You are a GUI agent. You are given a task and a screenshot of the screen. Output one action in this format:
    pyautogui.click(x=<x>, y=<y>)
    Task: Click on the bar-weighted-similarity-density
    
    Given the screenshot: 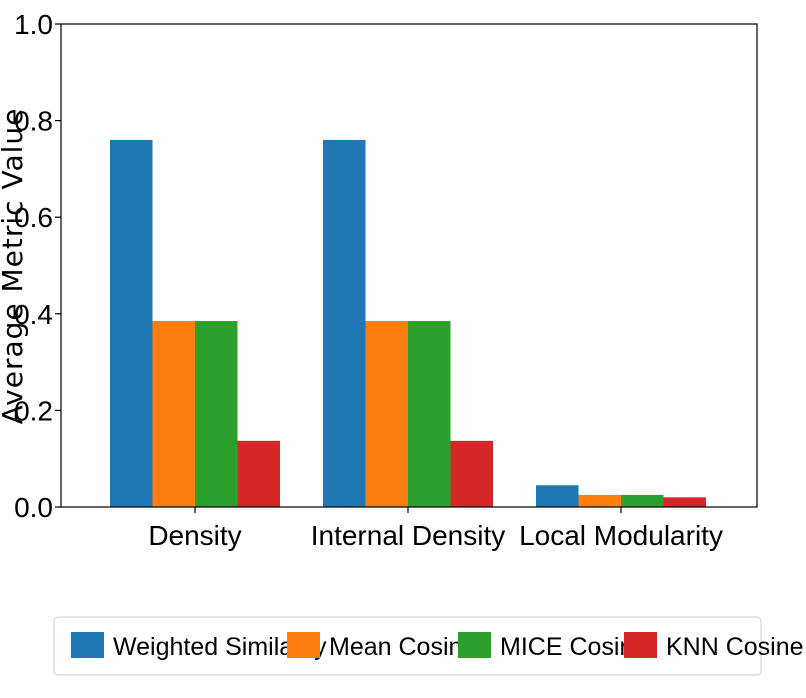 What is the action you would take?
    pyautogui.click(x=131, y=323)
    